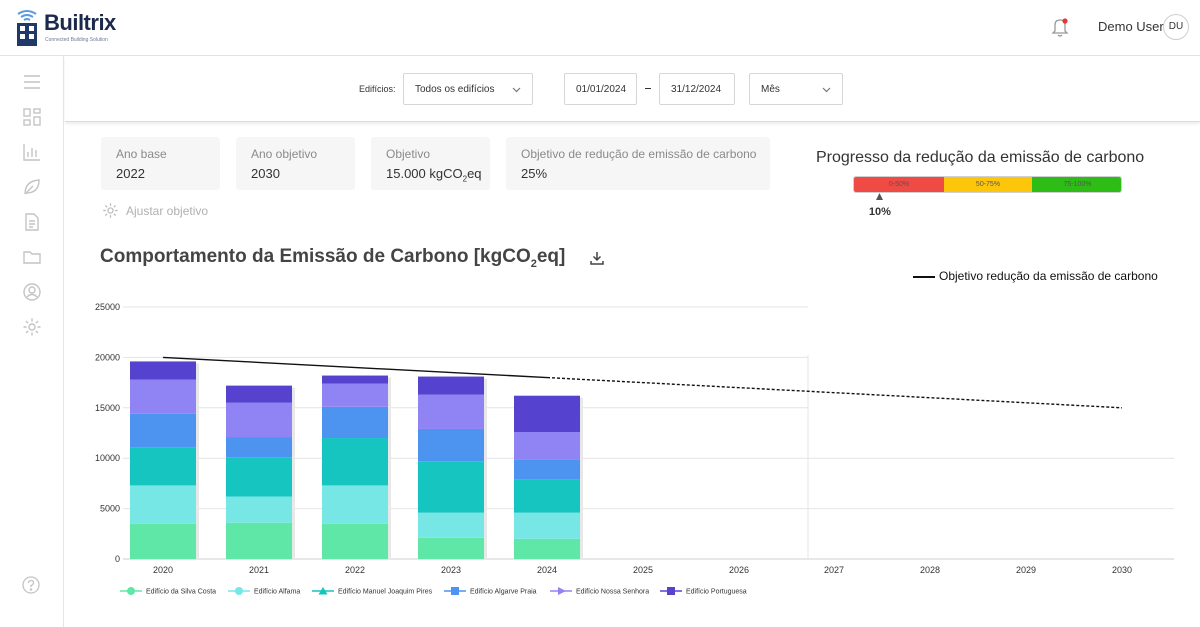 This screenshot has width=1200, height=627. I want to click on legend-label: Edifício da Silva Costa, so click(181, 592).